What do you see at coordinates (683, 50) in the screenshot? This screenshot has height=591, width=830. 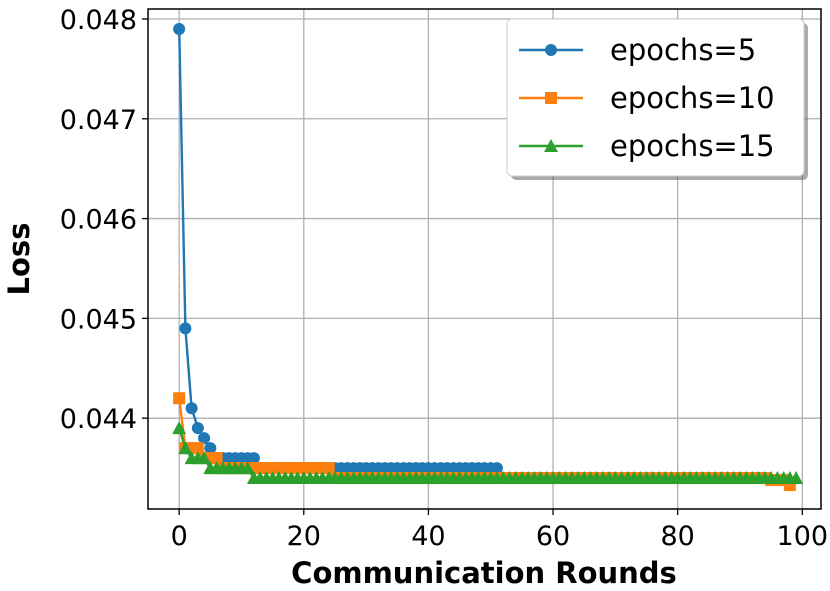 I see `legend-label: epochs=5` at bounding box center [683, 50].